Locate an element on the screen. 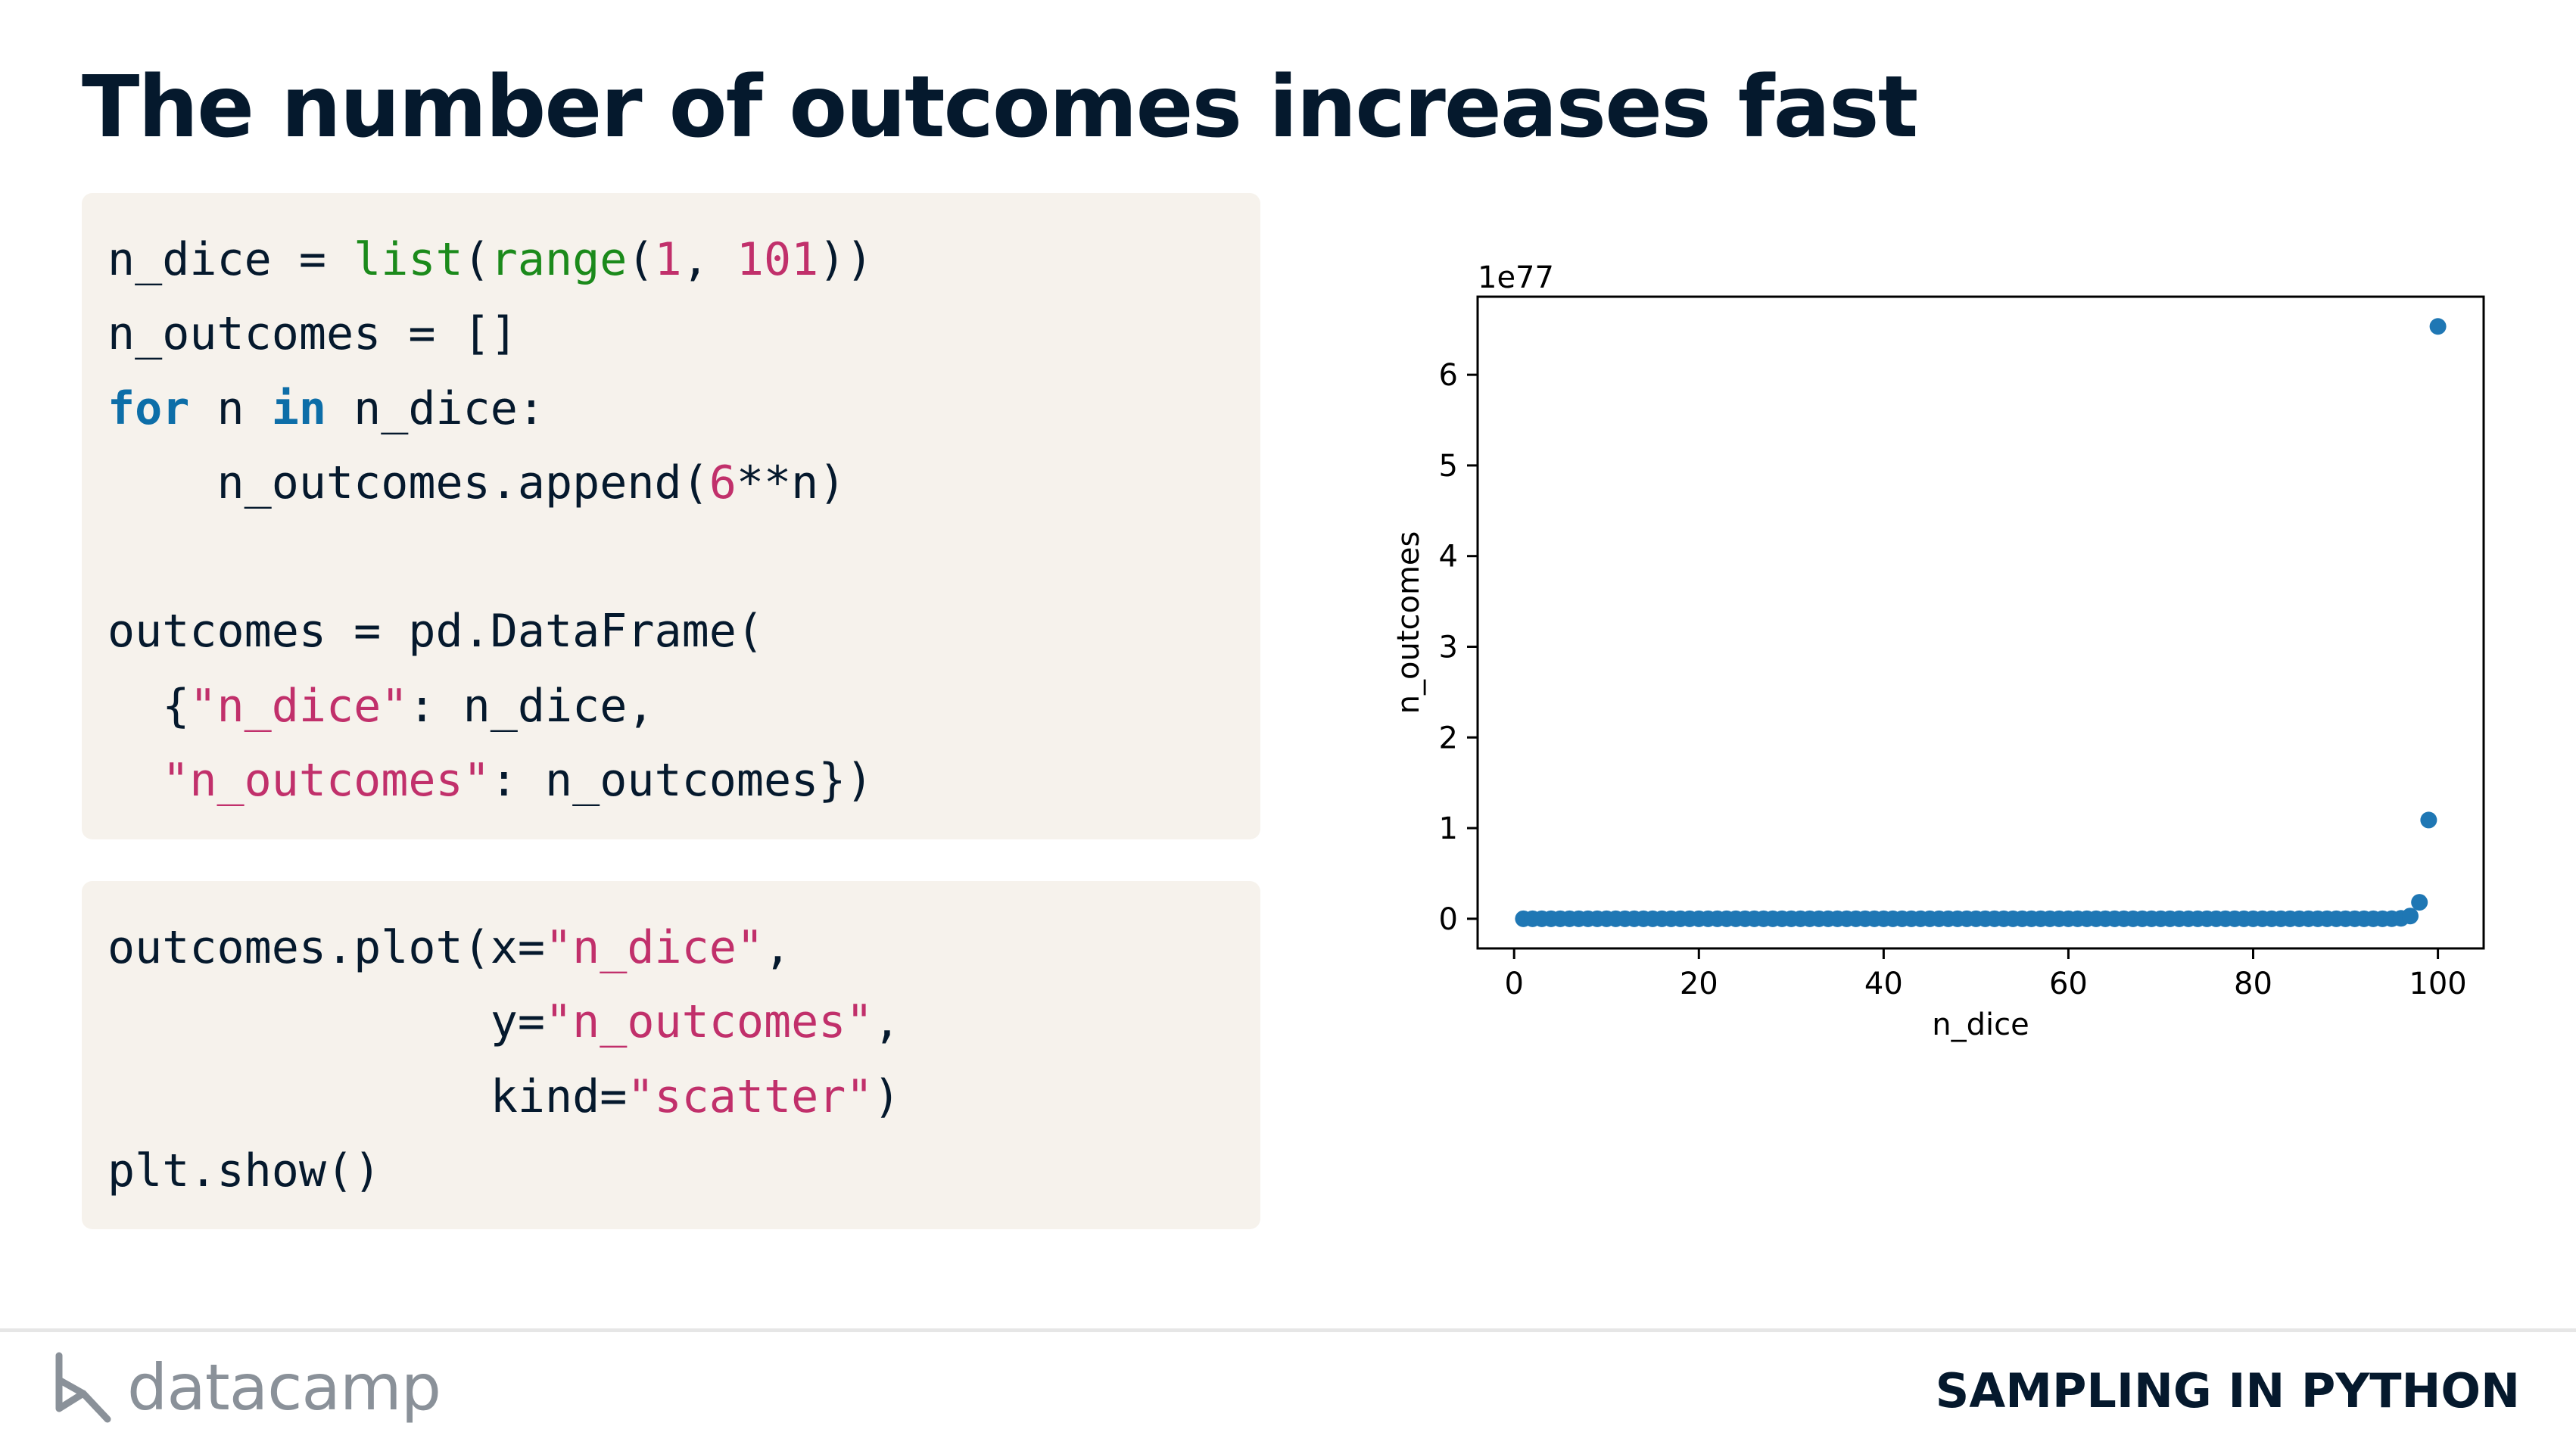 The width and height of the screenshot is (2576, 1451). code-token: y= is located at coordinates (326, 1022).